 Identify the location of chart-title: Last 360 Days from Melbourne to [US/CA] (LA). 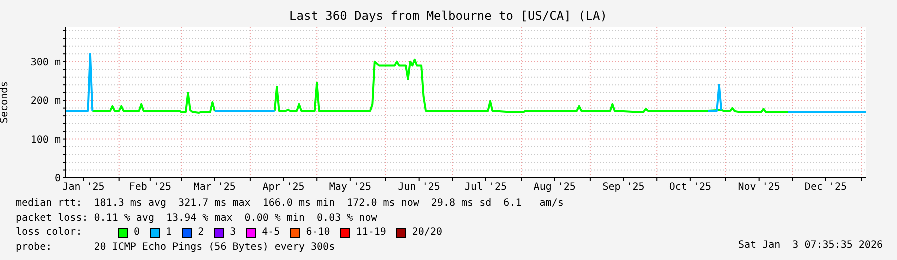
(448, 16).